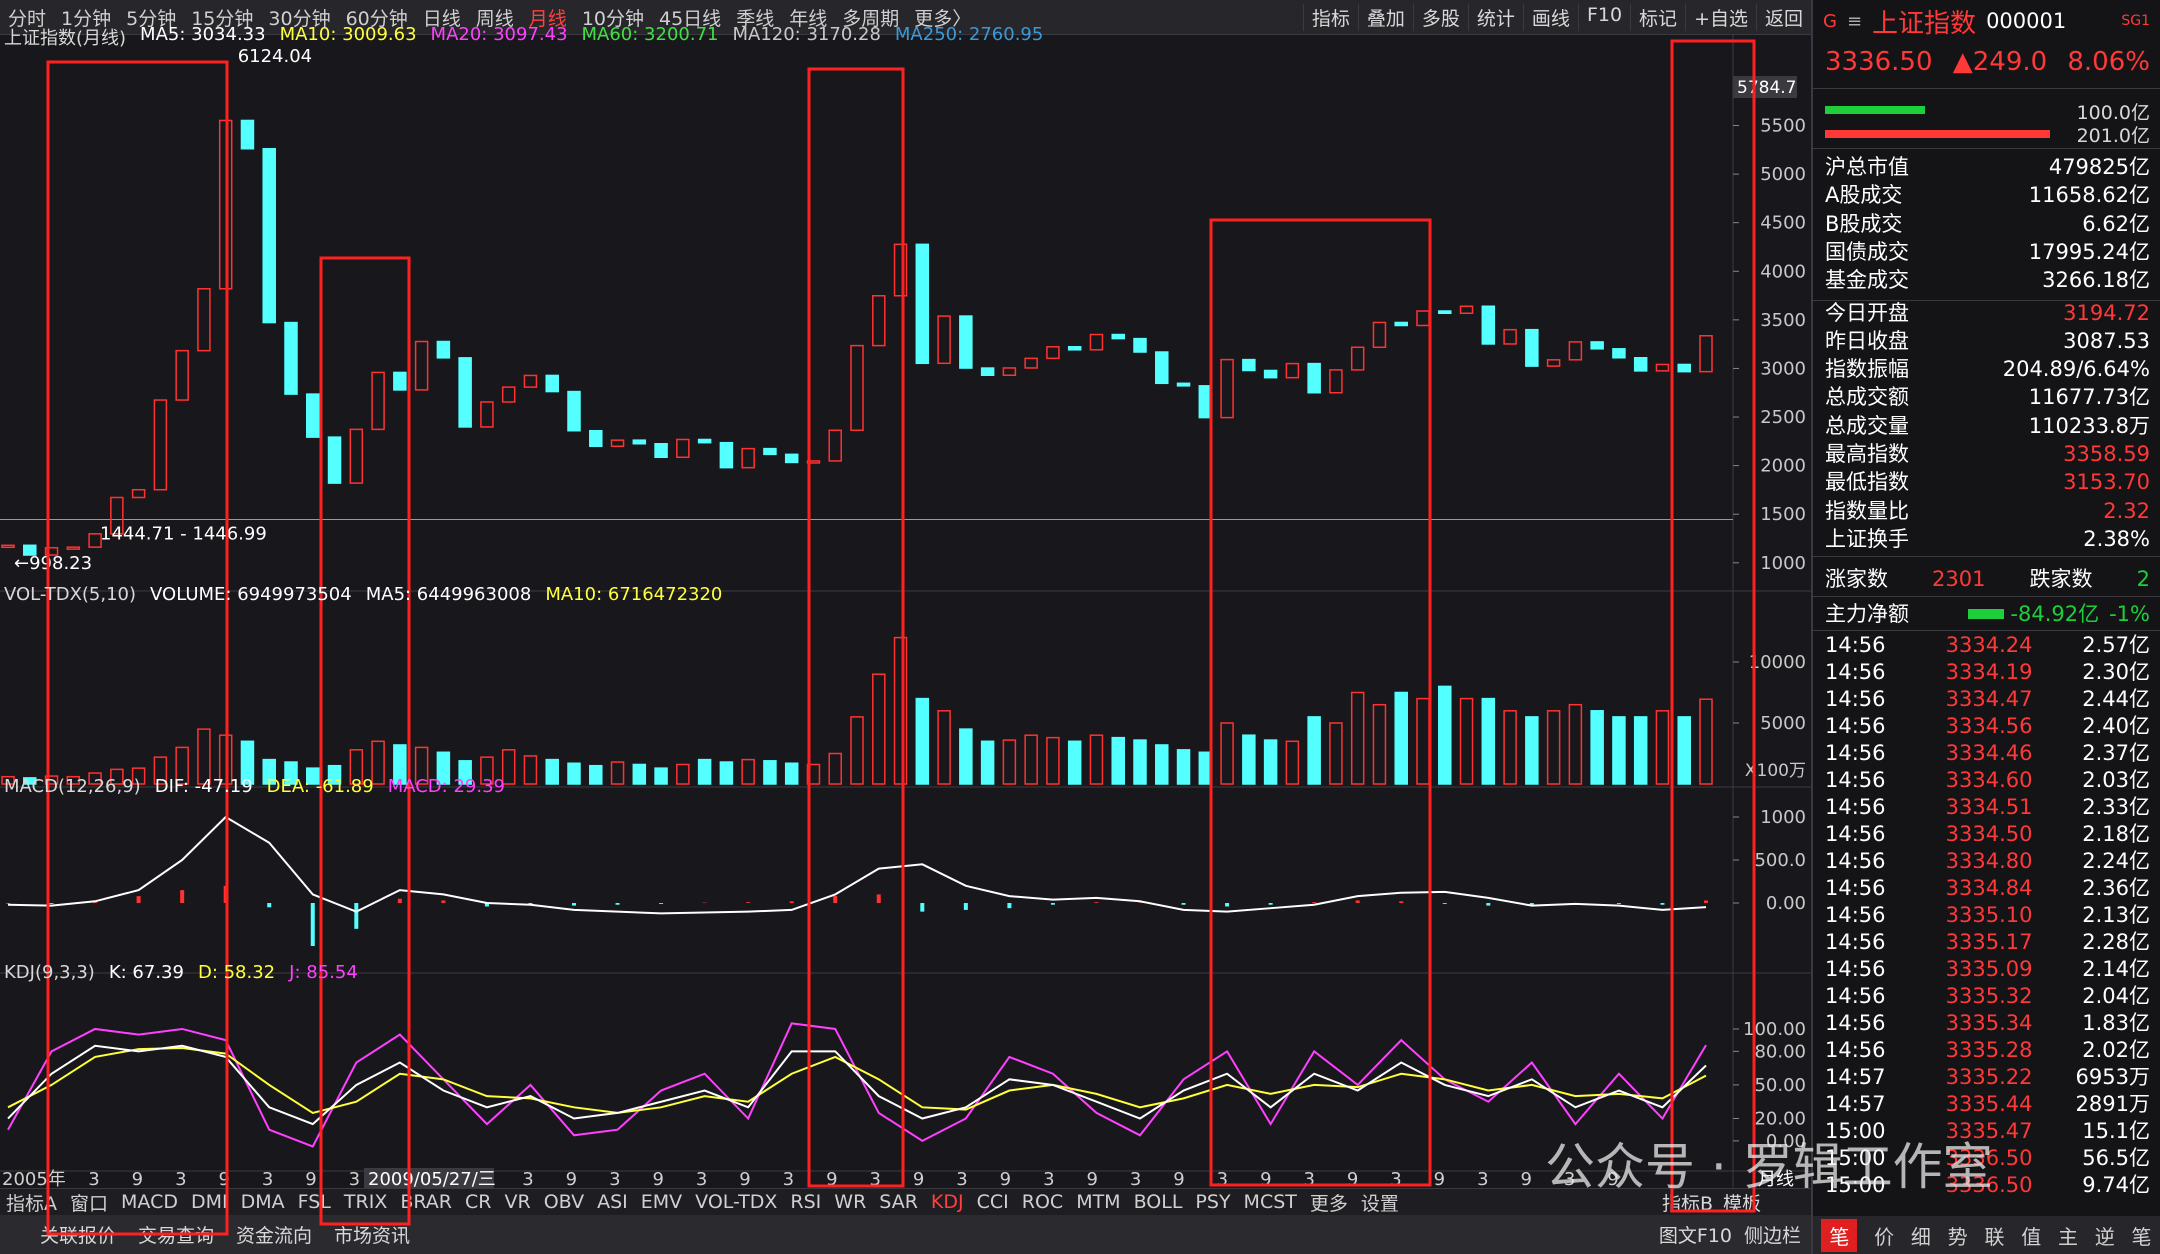 This screenshot has height=1254, width=2160. Describe the element at coordinates (1987, 62) in the screenshot. I see `price-row: 3336.50 ▲249.0 8.06%` at that location.